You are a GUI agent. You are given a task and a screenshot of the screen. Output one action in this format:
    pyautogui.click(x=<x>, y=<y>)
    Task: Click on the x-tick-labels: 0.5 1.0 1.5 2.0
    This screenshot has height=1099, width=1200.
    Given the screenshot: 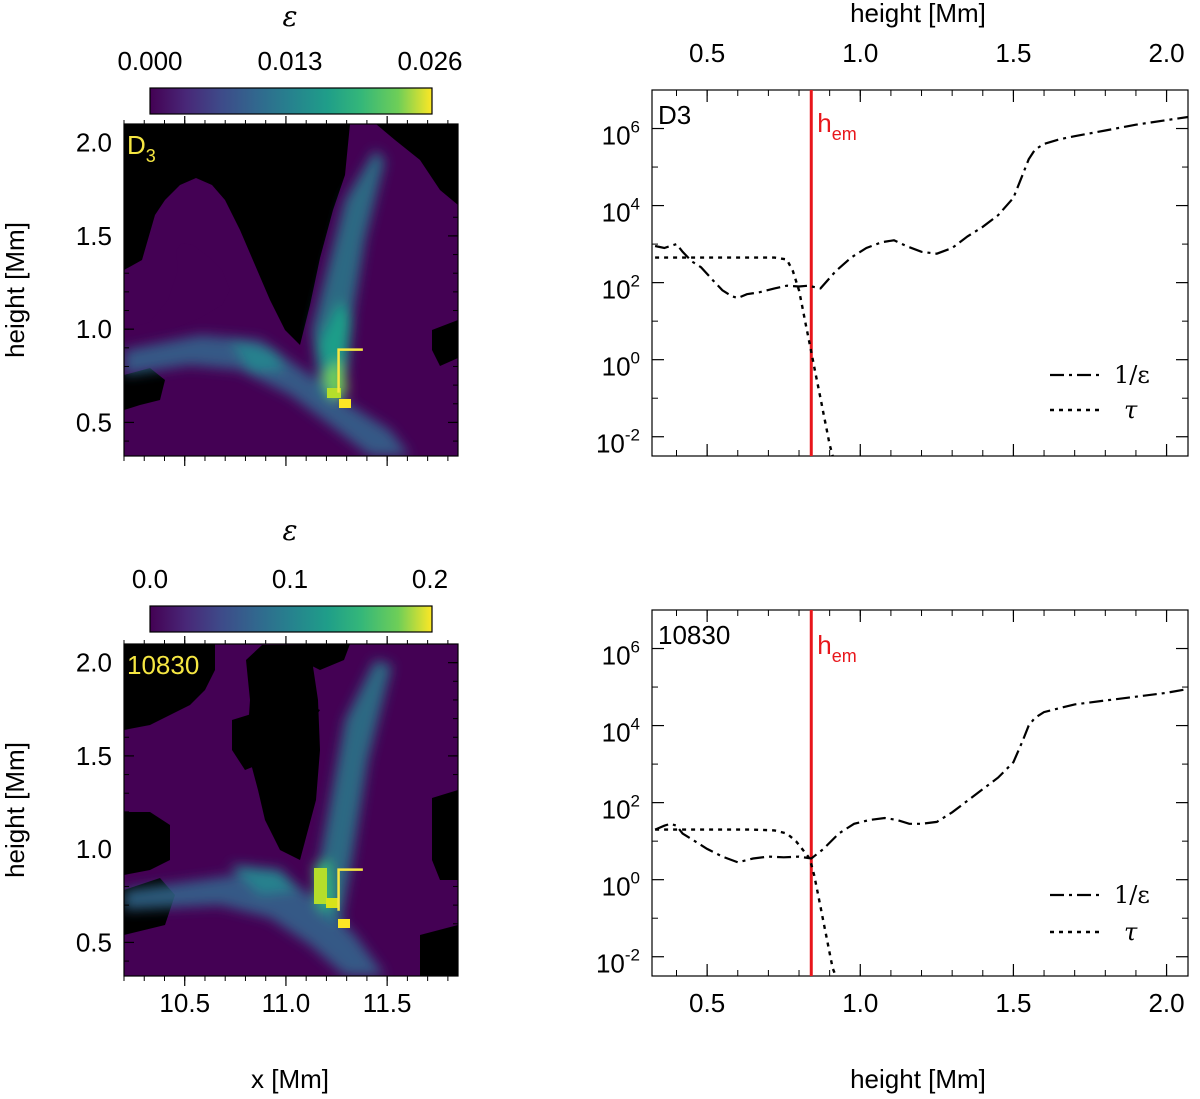 What is the action you would take?
    pyautogui.click(x=937, y=1003)
    